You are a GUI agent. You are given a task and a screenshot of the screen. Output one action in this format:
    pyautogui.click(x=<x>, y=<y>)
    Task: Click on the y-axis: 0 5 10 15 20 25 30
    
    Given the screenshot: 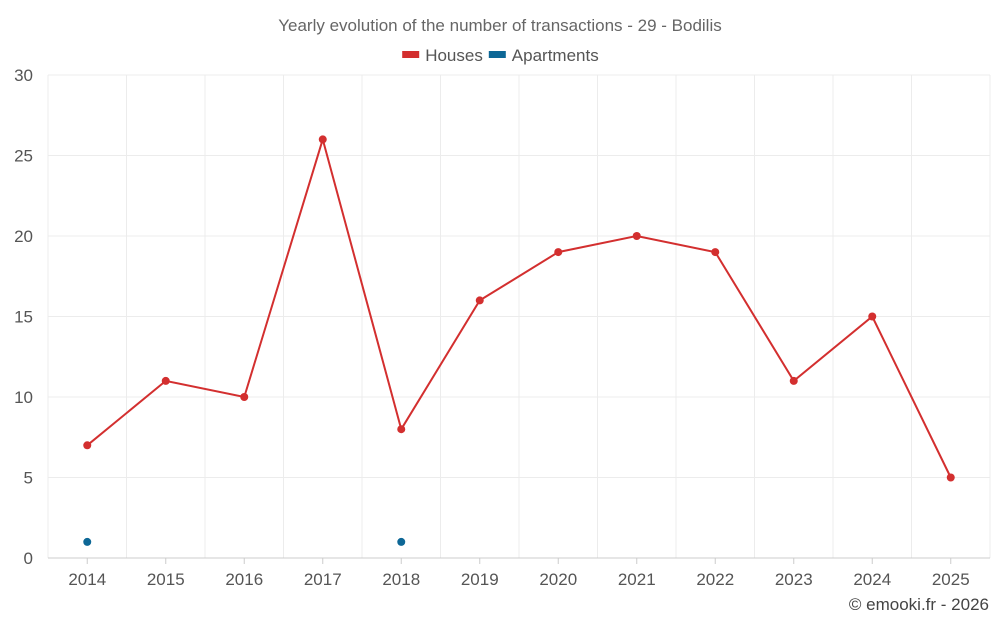 What is the action you would take?
    pyautogui.click(x=23, y=317)
    